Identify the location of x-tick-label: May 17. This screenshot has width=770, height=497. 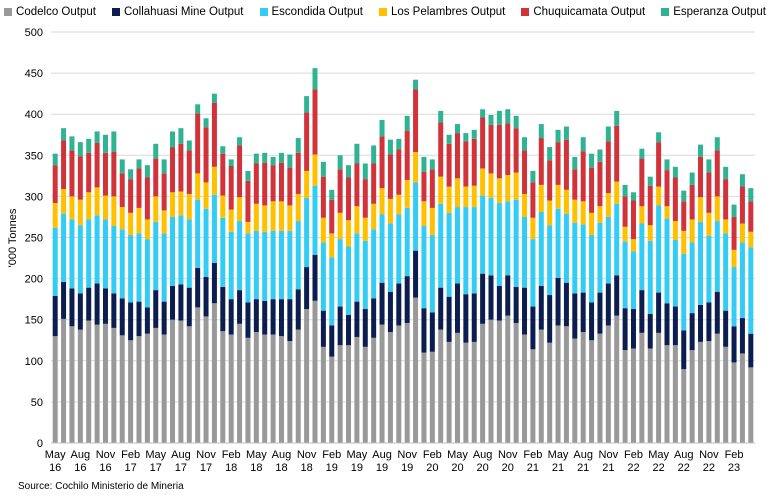
(155, 461).